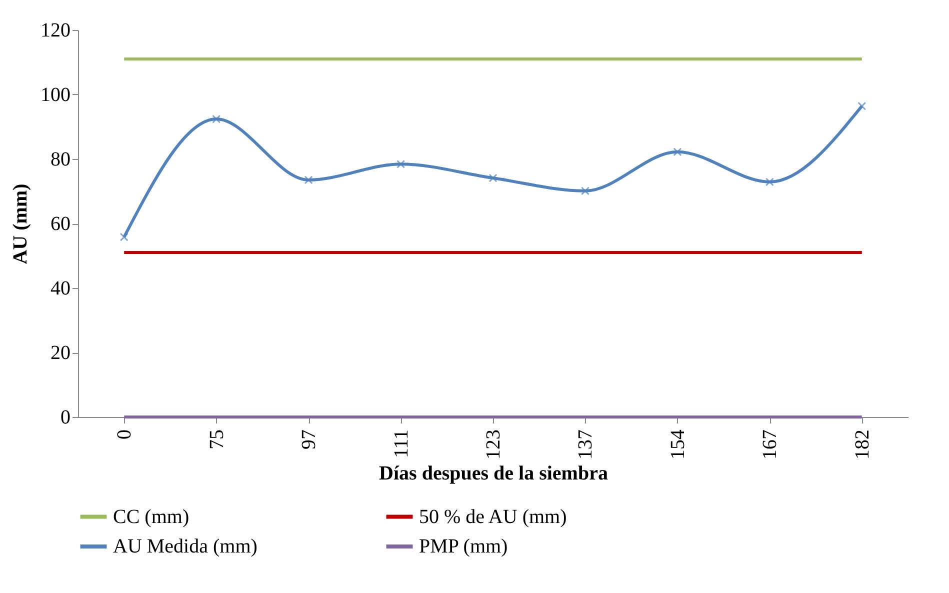  I want to click on y-tick-label: 100, so click(55, 95).